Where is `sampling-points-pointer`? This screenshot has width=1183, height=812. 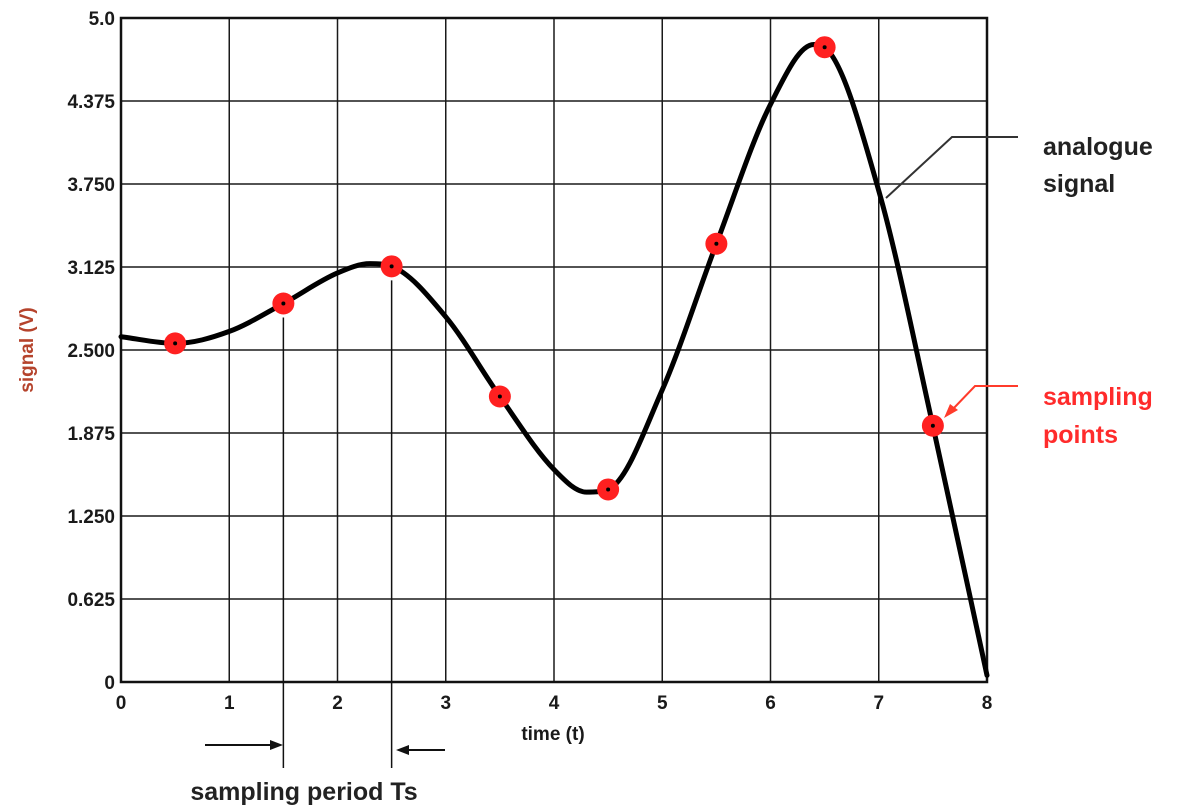
sampling-points-pointer is located at coordinates (984, 398).